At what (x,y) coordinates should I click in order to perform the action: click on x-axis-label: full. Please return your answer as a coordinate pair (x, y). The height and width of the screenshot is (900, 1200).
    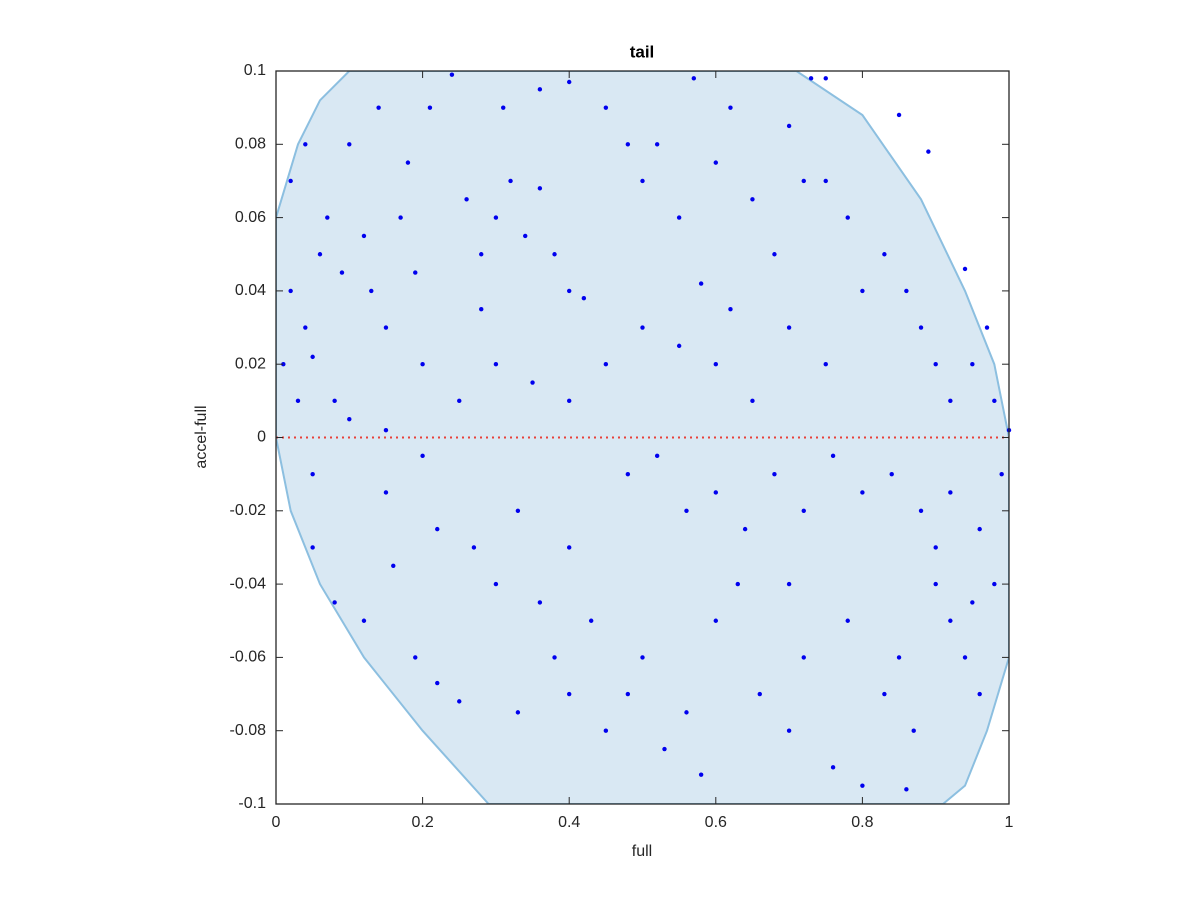
    Looking at the image, I should click on (642, 851).